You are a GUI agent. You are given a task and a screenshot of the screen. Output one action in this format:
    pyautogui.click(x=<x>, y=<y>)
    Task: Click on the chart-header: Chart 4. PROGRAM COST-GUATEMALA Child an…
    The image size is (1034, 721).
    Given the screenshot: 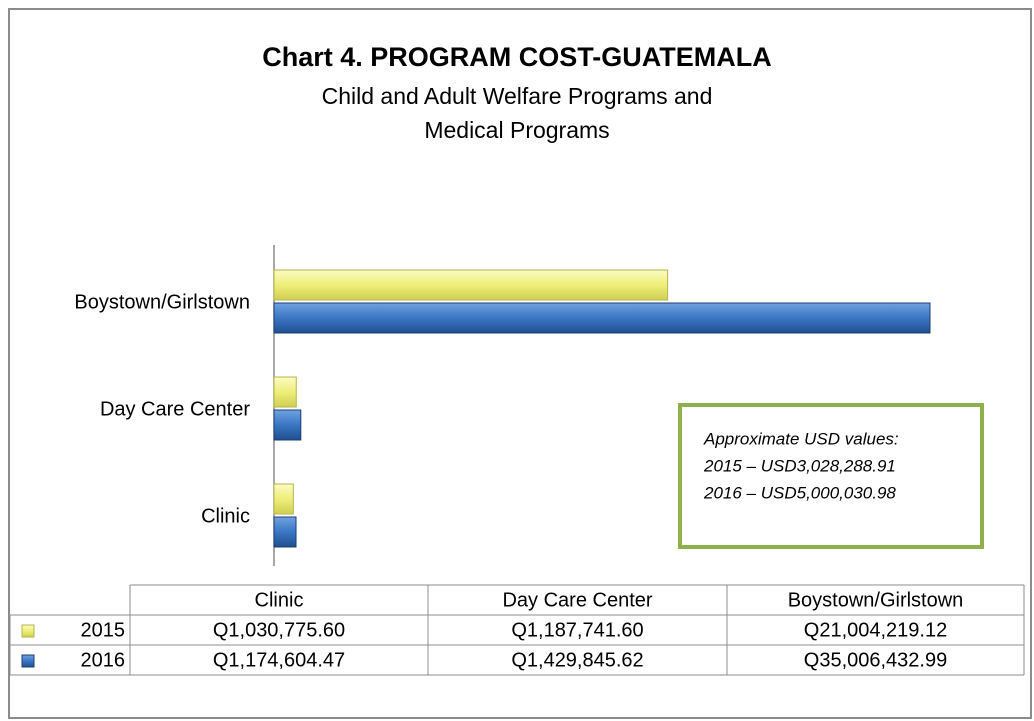 What is the action you would take?
    pyautogui.click(x=517, y=94)
    